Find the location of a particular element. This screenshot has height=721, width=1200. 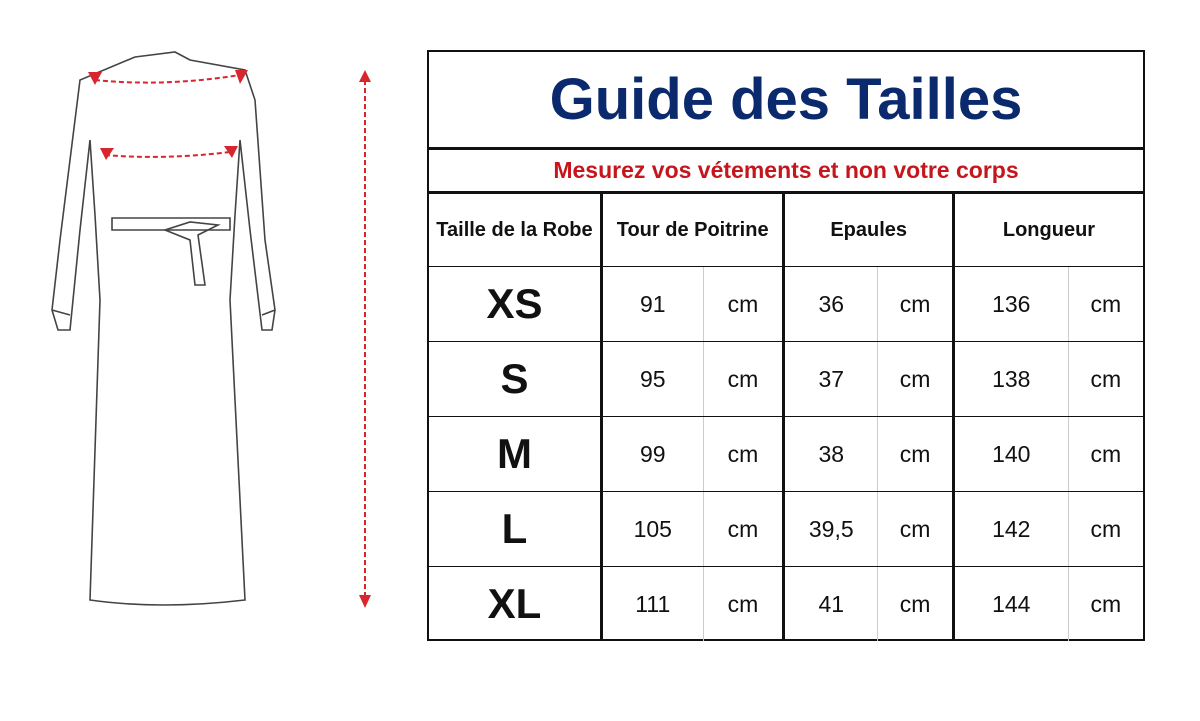

size-cell: XS is located at coordinates (515, 304).